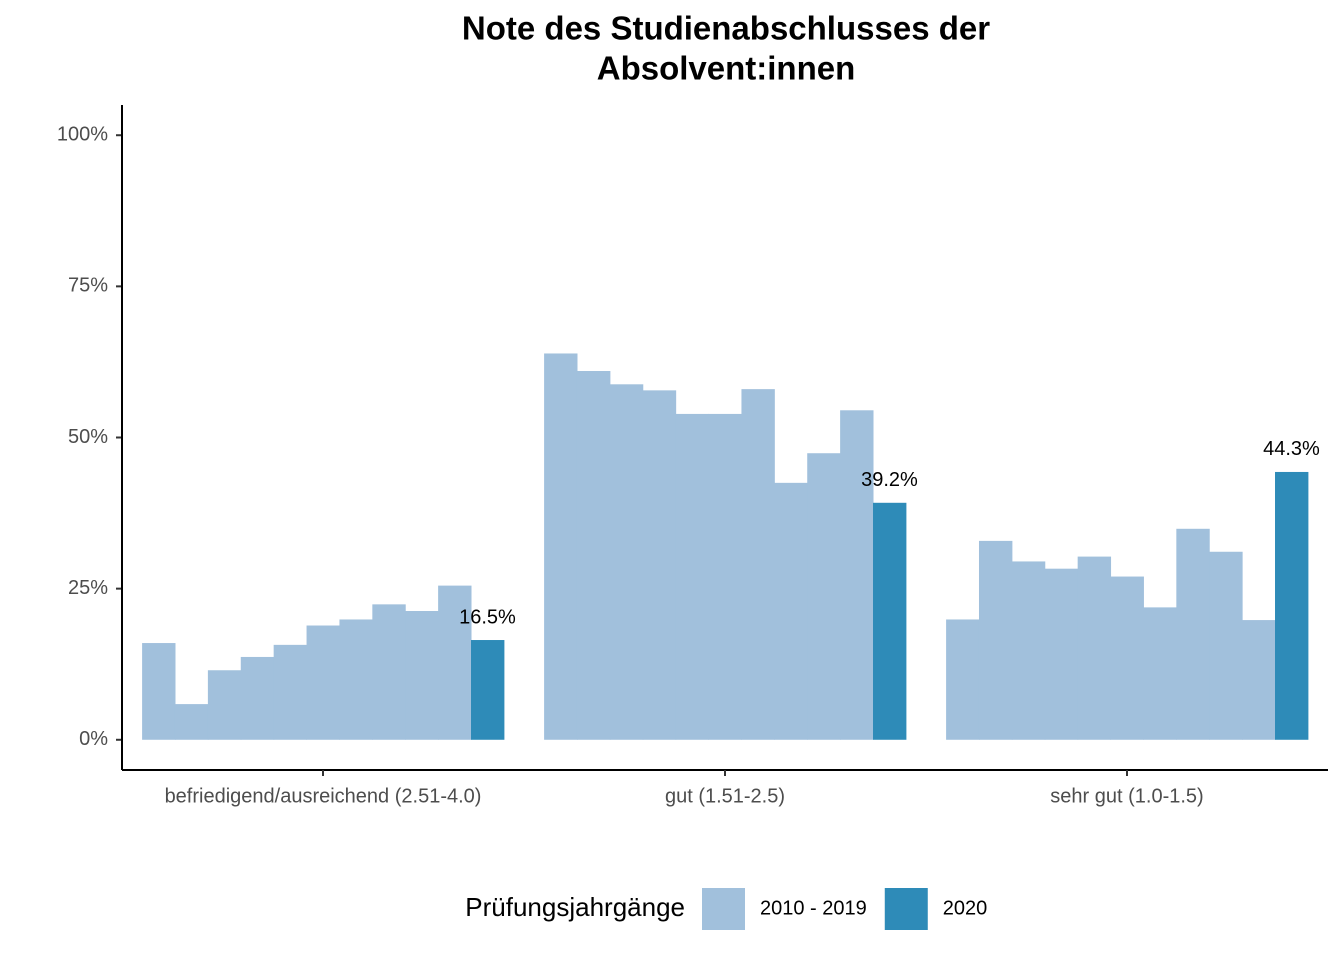 Image resolution: width=1344 pixels, height=960 pixels. What do you see at coordinates (1126, 796) in the screenshot?
I see `x-tick-label: sehr gut (1.0-1.5)` at bounding box center [1126, 796].